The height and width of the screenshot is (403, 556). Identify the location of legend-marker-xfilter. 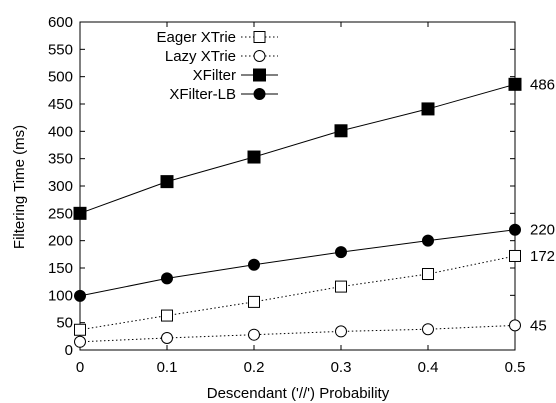
(259, 75).